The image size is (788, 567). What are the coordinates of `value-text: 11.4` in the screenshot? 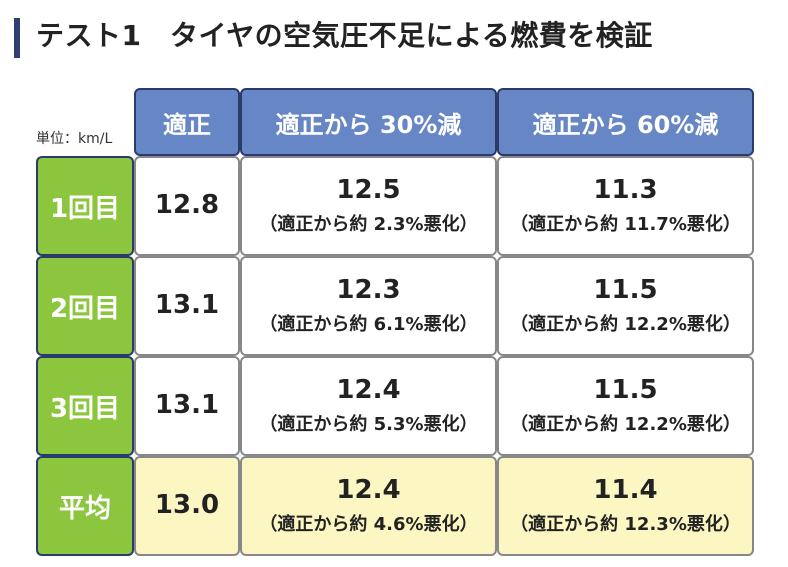 It's located at (625, 490).